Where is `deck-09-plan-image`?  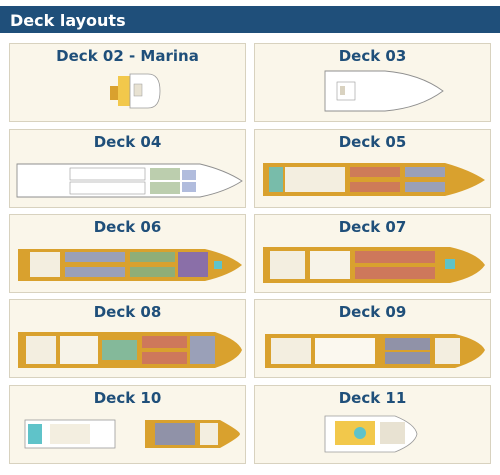 deck-09-plan-image is located at coordinates (375, 351).